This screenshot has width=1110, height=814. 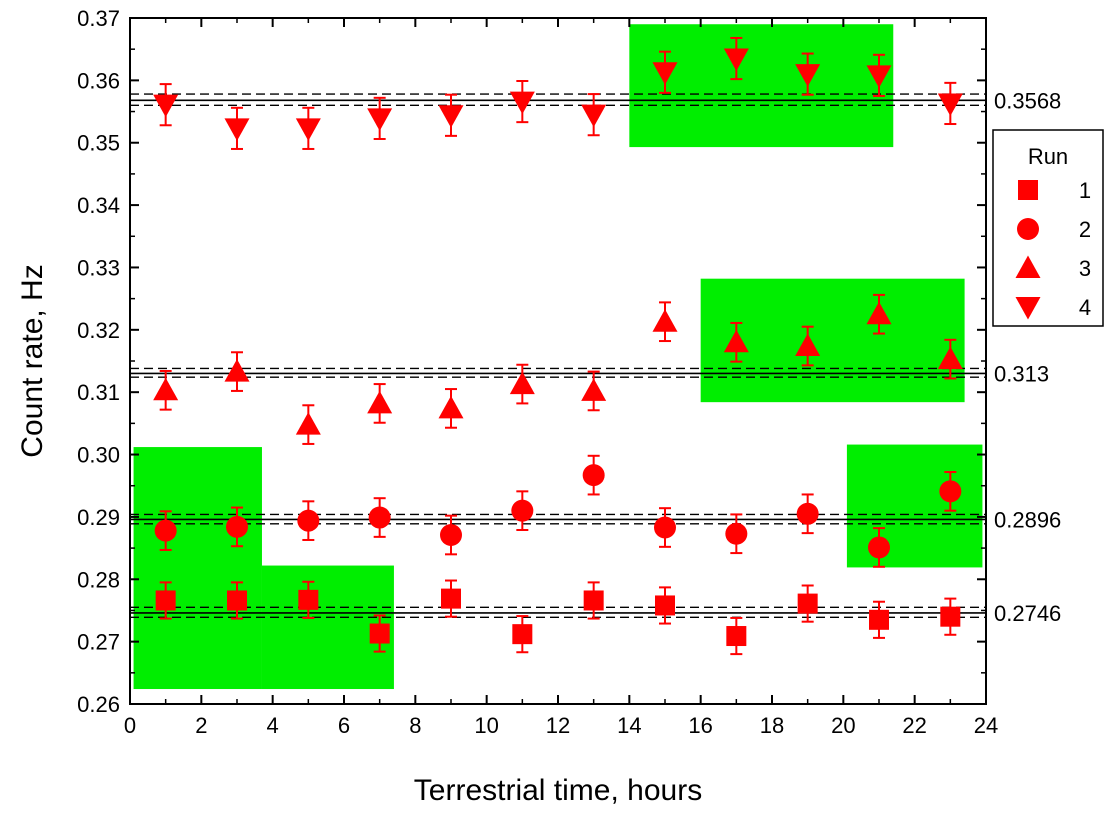 I want to click on y-tick-label: 0.30, so click(x=98, y=455).